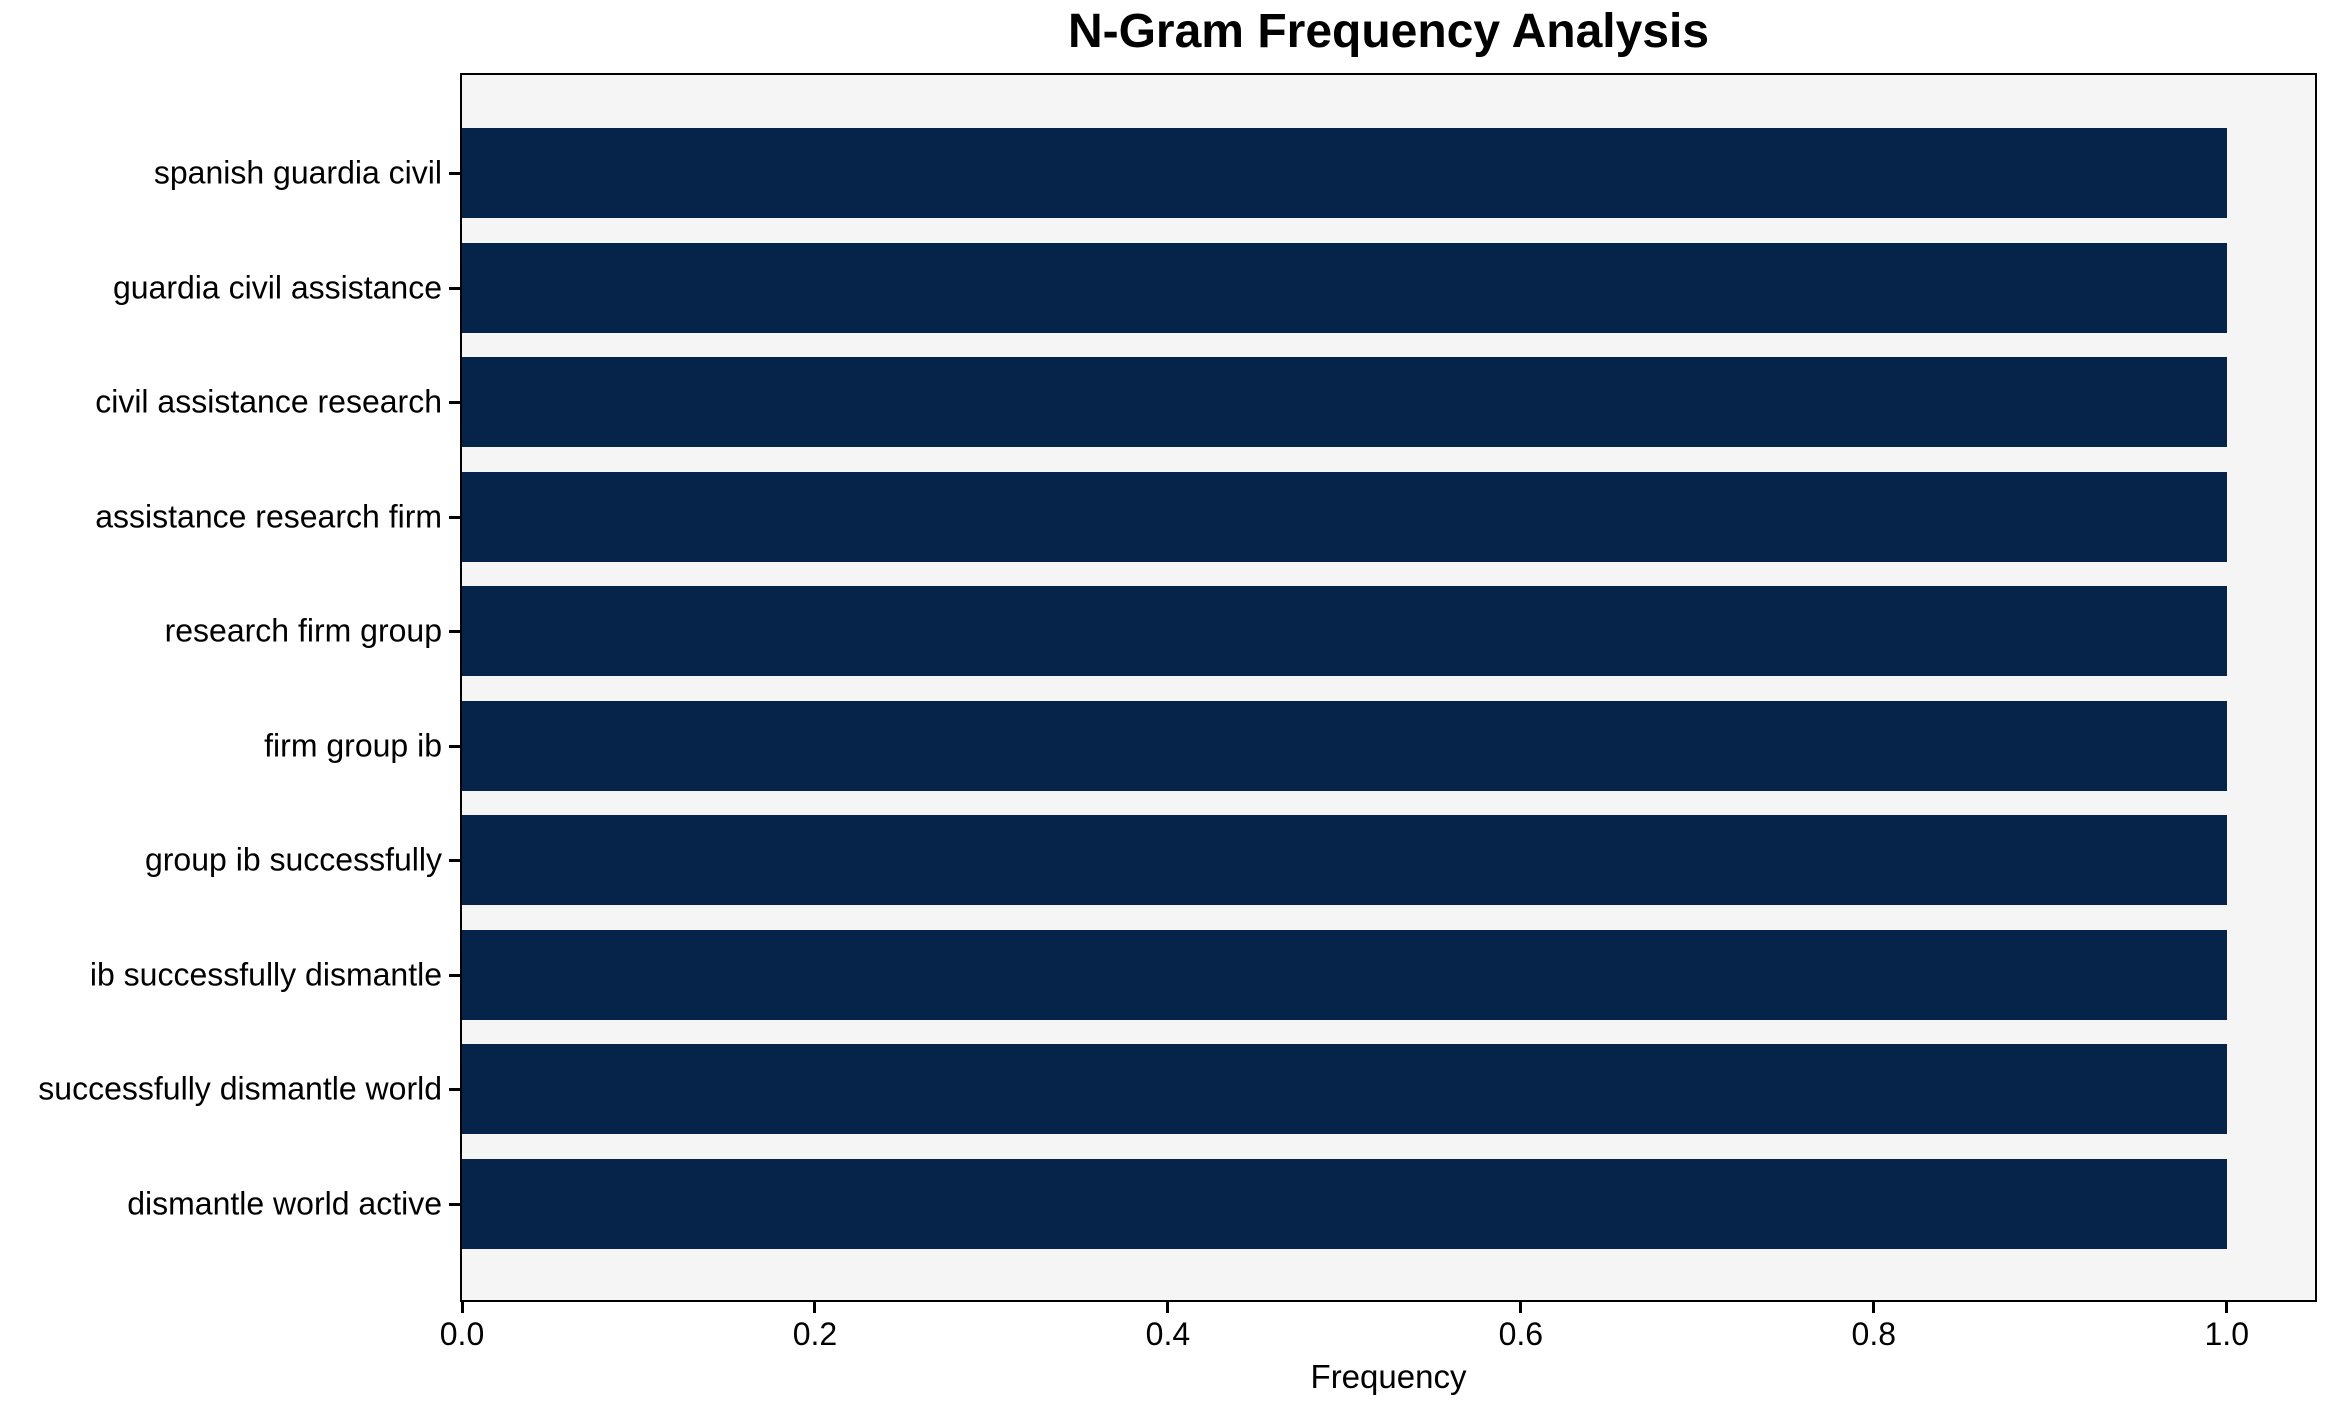 The width and height of the screenshot is (2339, 1414). What do you see at coordinates (265, 974) in the screenshot?
I see `y-axis-label-7: ib successfully dismantle` at bounding box center [265, 974].